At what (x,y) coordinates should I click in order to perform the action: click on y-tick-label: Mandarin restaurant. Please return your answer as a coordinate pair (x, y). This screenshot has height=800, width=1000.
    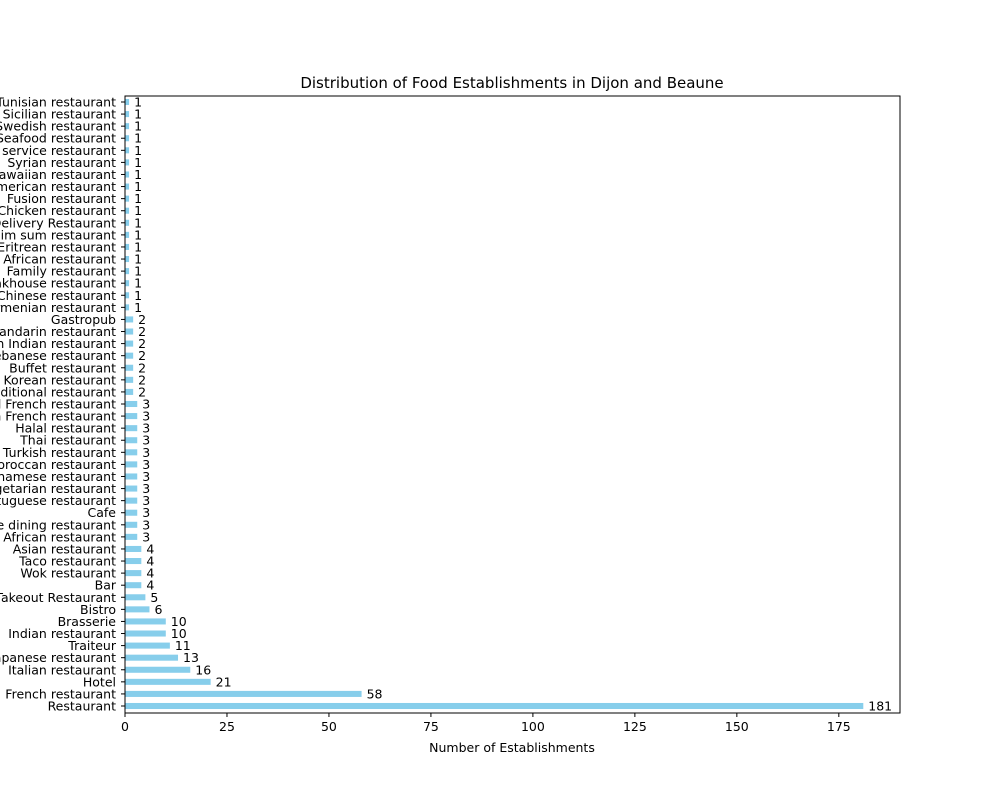
    Looking at the image, I should click on (58, 331).